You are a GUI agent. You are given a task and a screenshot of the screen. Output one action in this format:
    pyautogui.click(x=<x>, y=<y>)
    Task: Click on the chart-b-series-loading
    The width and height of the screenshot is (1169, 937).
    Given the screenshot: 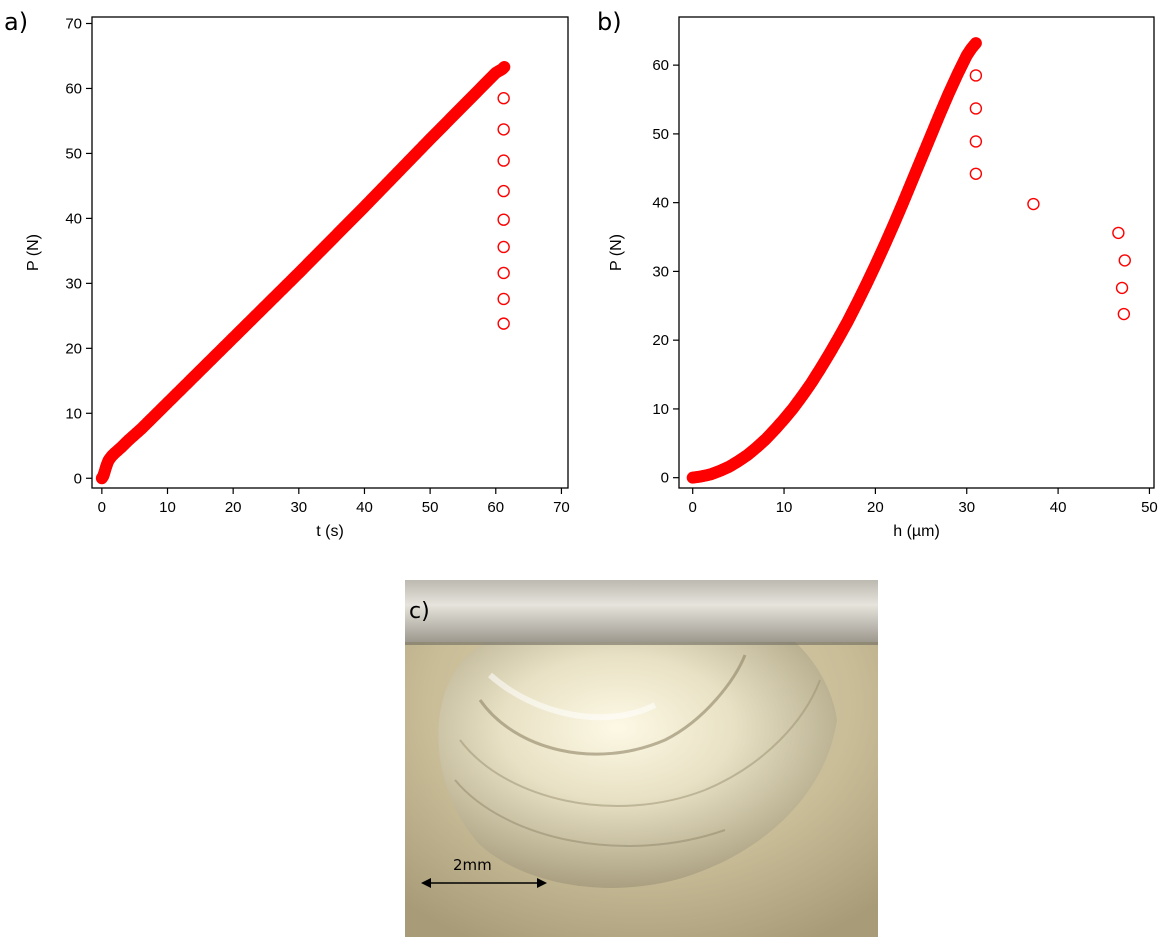 What is the action you would take?
    pyautogui.click(x=834, y=260)
    